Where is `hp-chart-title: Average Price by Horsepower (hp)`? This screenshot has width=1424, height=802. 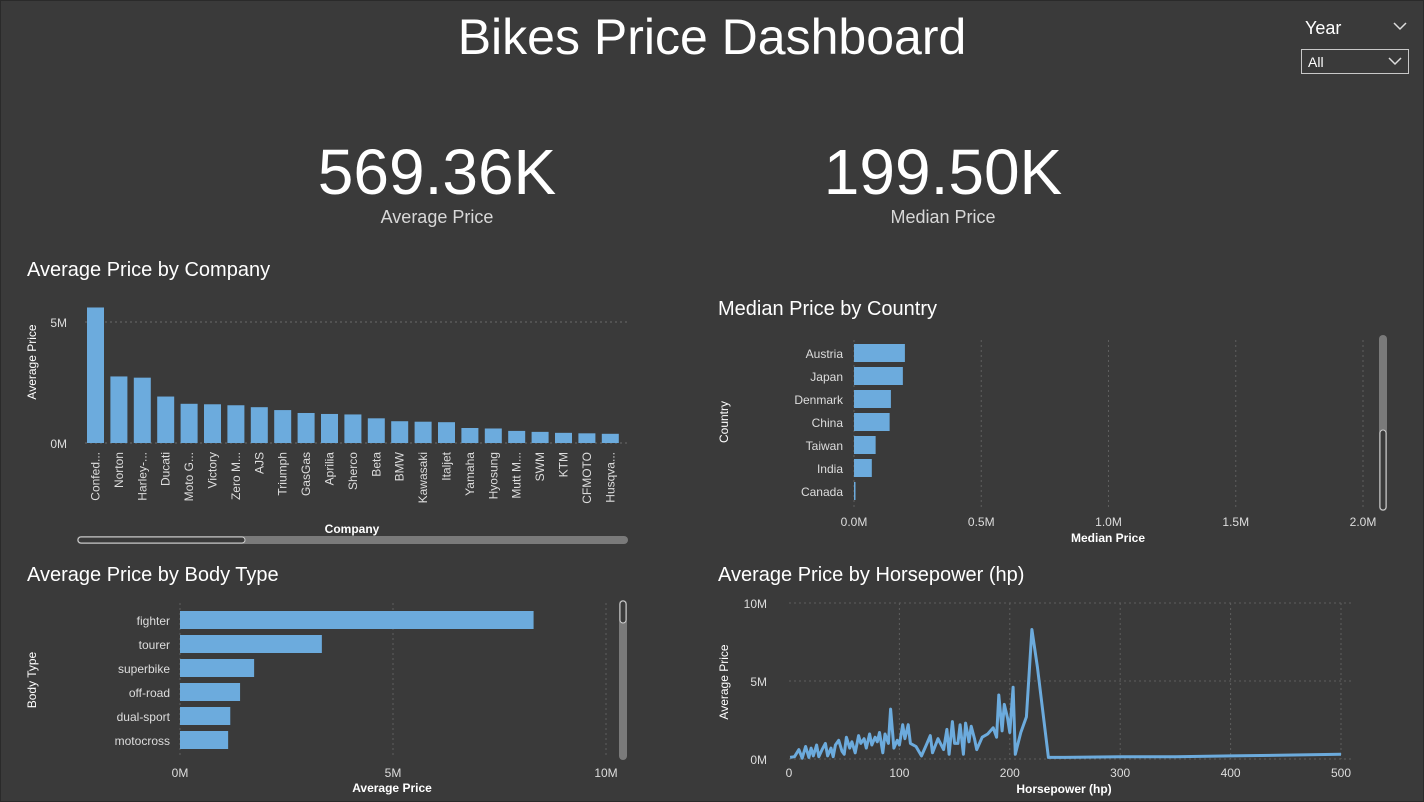 hp-chart-title: Average Price by Horsepower (hp) is located at coordinates (871, 575).